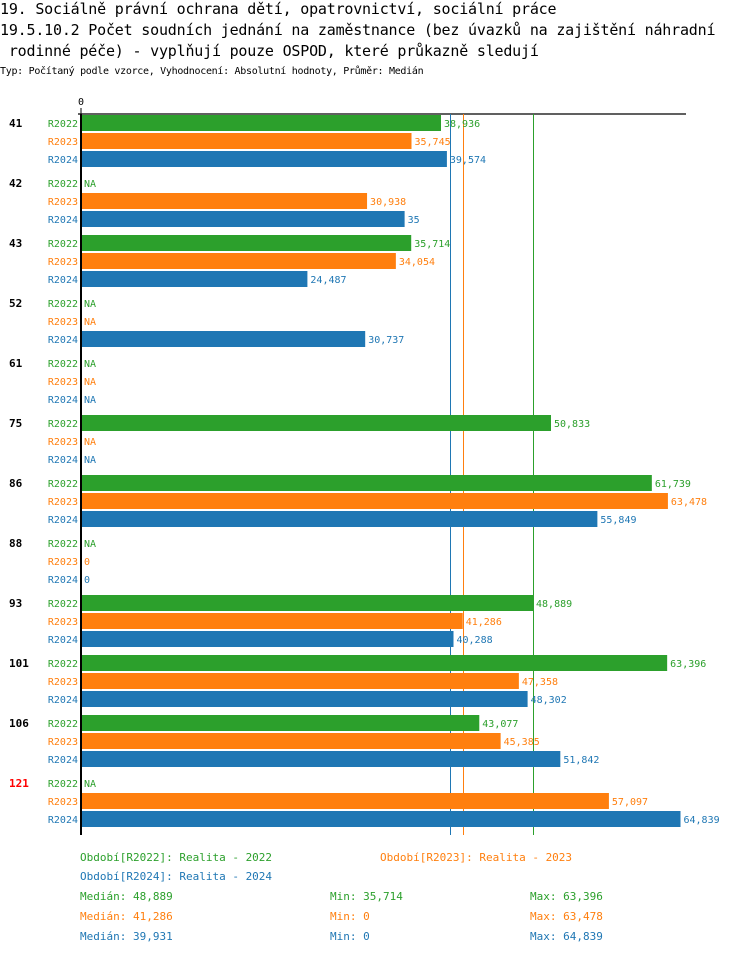 The height and width of the screenshot is (954, 750). What do you see at coordinates (16, 123) in the screenshot?
I see `category-label: 41` at bounding box center [16, 123].